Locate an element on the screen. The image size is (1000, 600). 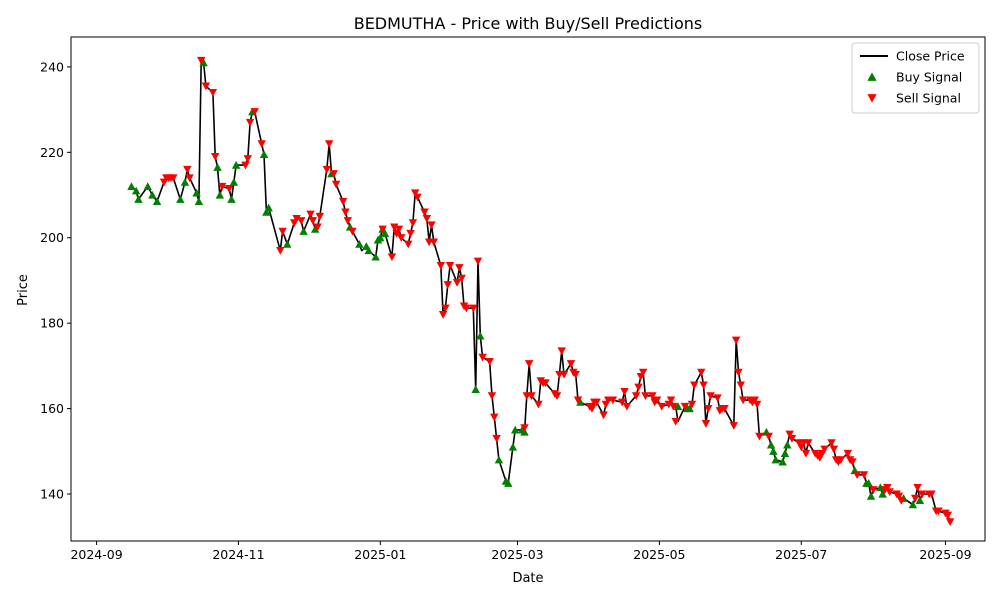
legend-box is located at coordinates (915, 78).